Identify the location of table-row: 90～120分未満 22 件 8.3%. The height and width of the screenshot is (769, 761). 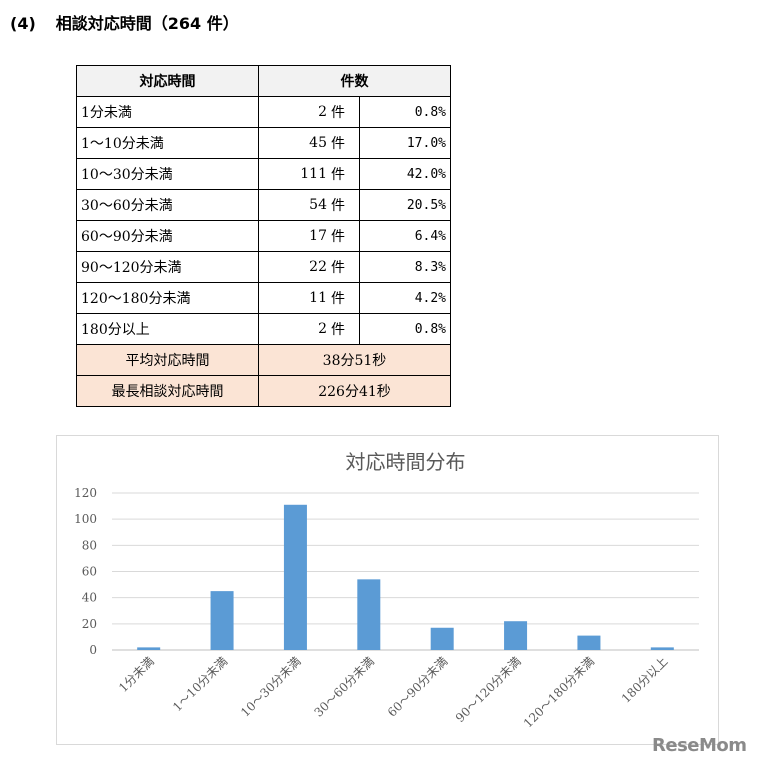
(263, 267).